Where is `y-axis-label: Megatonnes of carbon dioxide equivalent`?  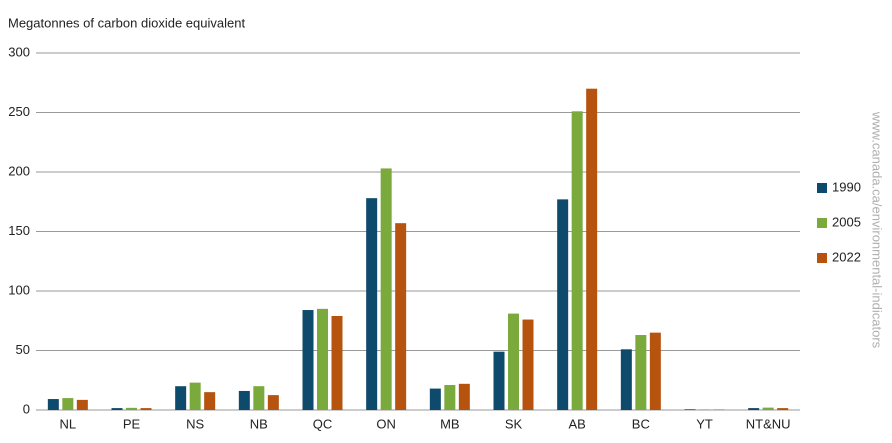 y-axis-label: Megatonnes of carbon dioxide equivalent is located at coordinates (126, 22).